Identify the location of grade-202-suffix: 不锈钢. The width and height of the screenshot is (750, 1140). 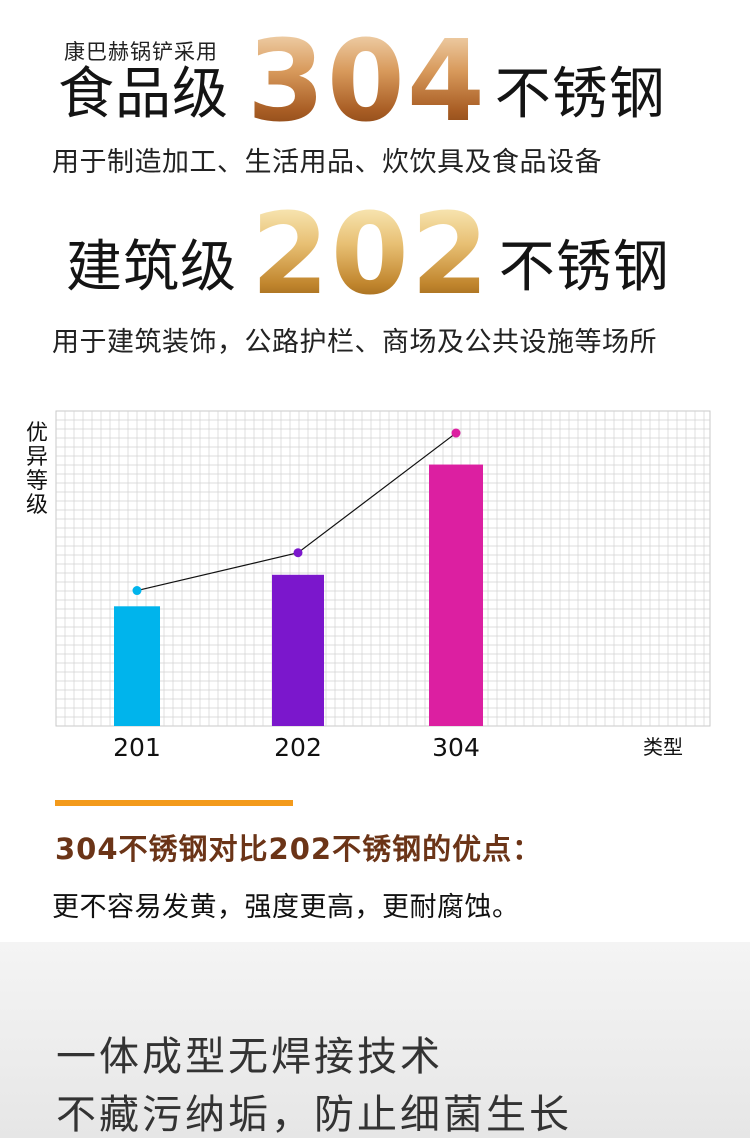
(584, 267).